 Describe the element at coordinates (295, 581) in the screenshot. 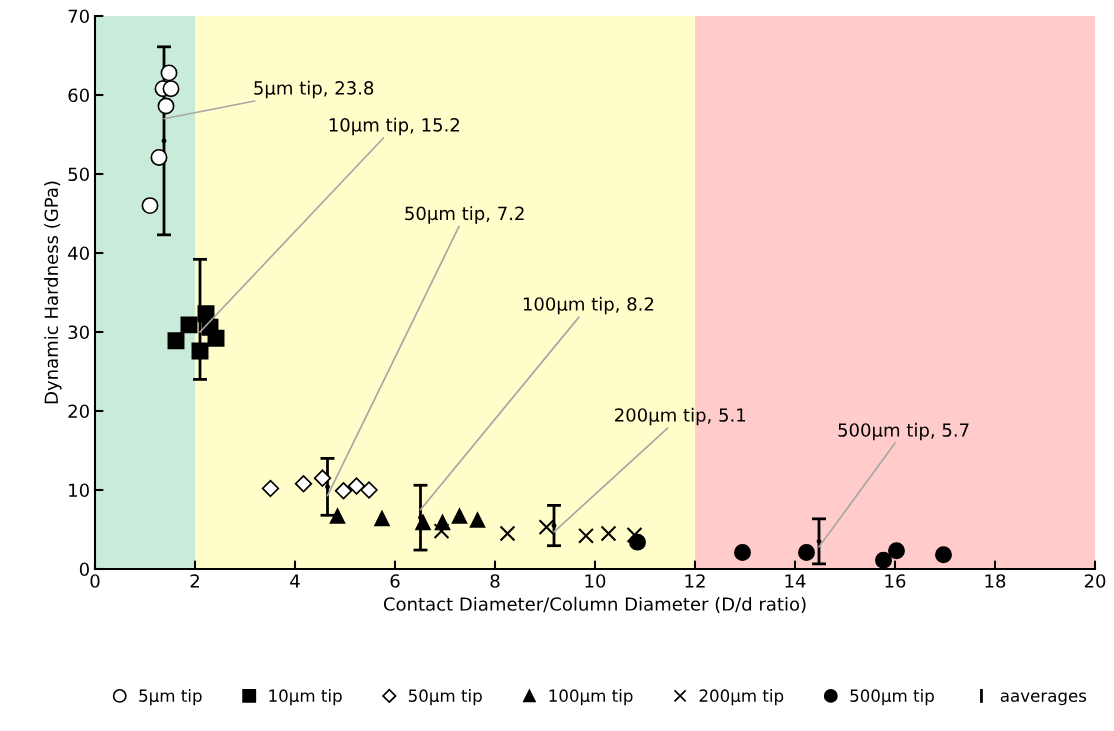

I see `x-tick-label: 4` at that location.